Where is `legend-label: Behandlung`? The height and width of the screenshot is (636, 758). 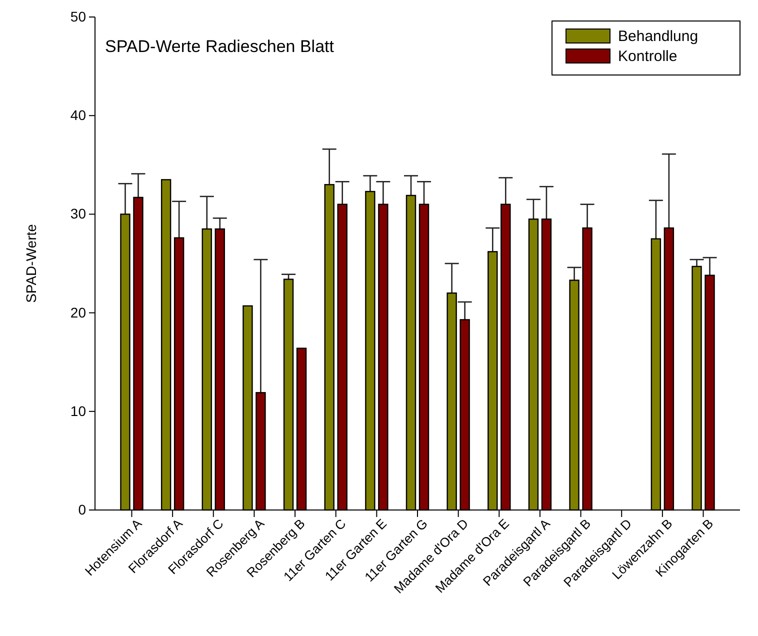 legend-label: Behandlung is located at coordinates (658, 36).